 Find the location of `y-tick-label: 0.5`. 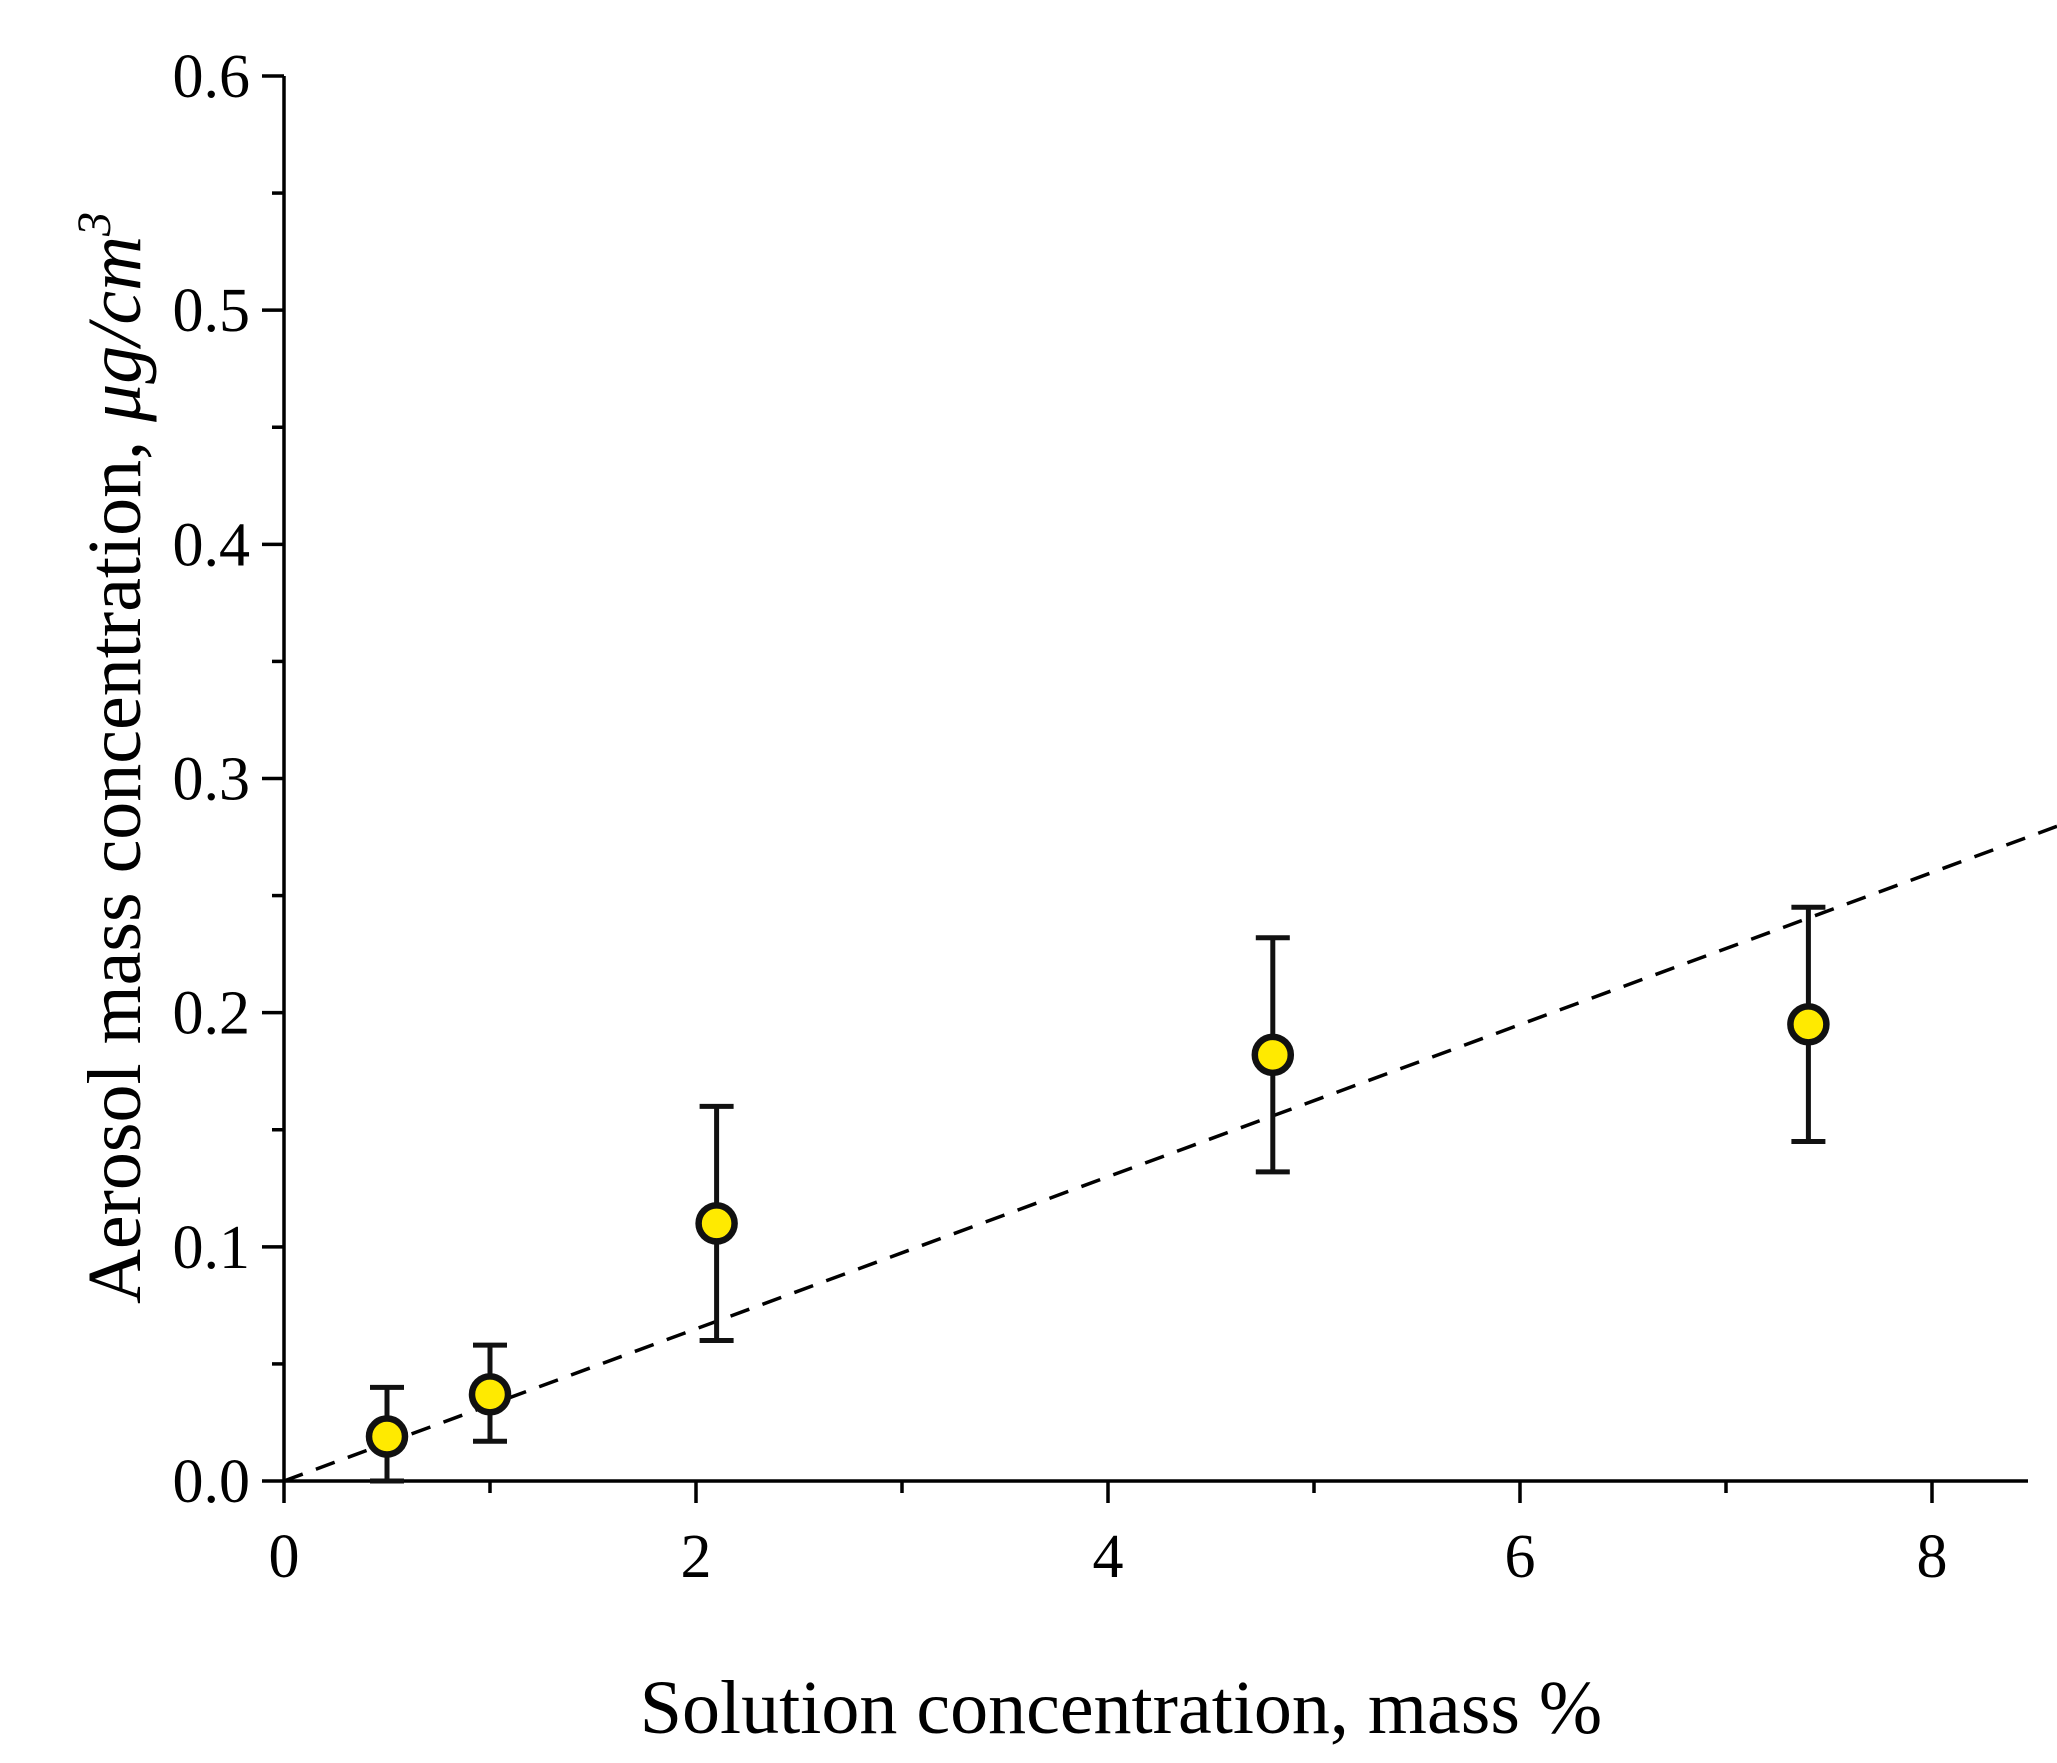

y-tick-label: 0.5 is located at coordinates (212, 311).